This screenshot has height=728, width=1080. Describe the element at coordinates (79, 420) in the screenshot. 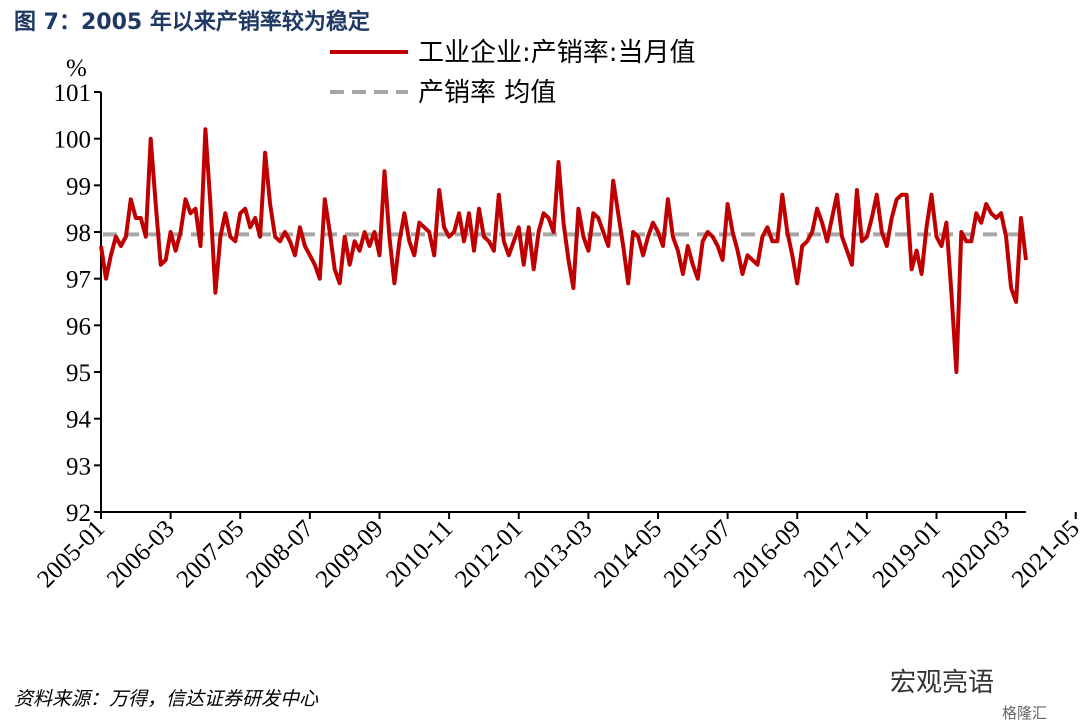

I see `y-tick-label: 94` at that location.